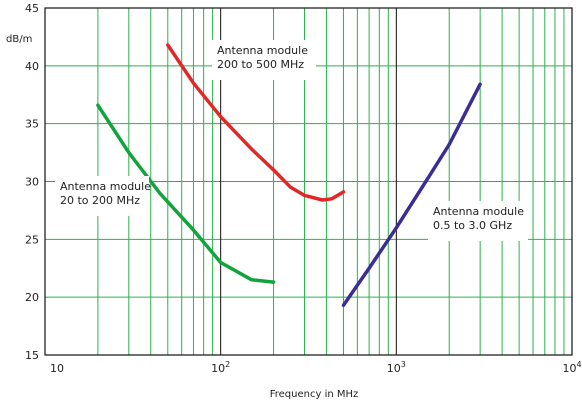  What do you see at coordinates (57, 368) in the screenshot?
I see `x-tick-label: 10` at bounding box center [57, 368].